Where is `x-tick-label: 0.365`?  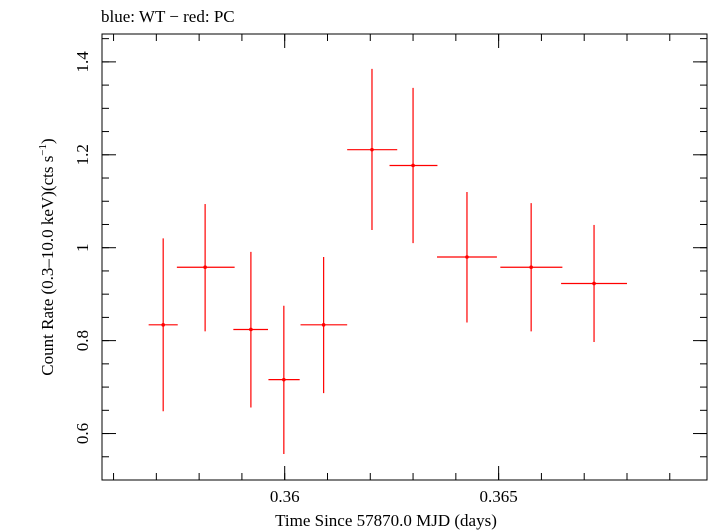 x-tick-label: 0.365 is located at coordinates (499, 496).